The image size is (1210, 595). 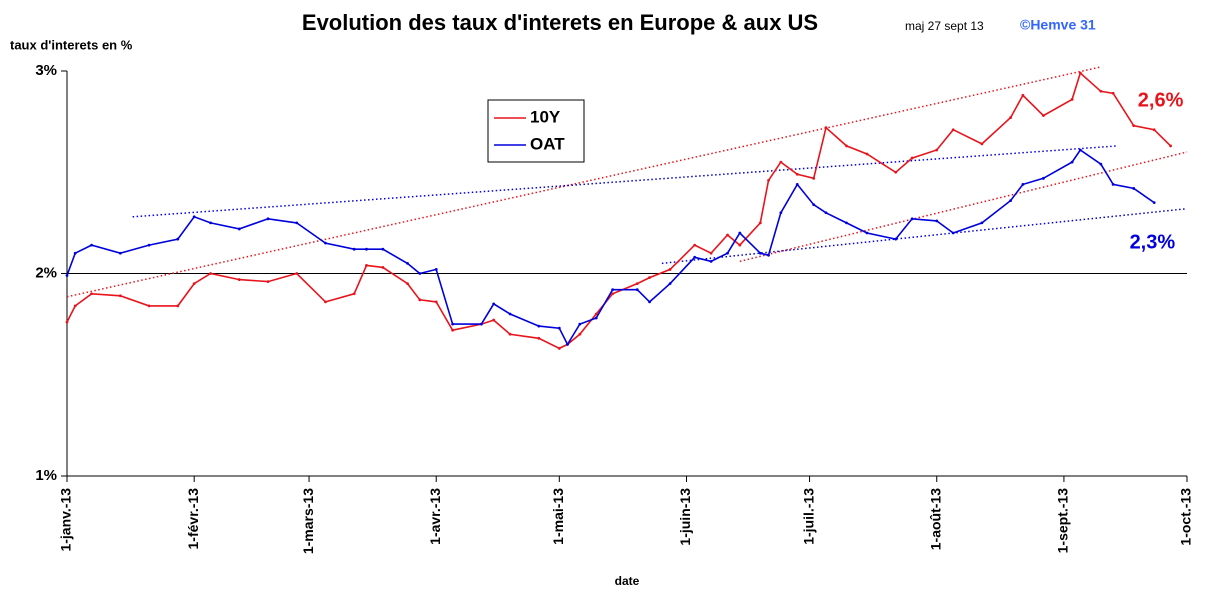 I want to click on legend-box, so click(x=536, y=131).